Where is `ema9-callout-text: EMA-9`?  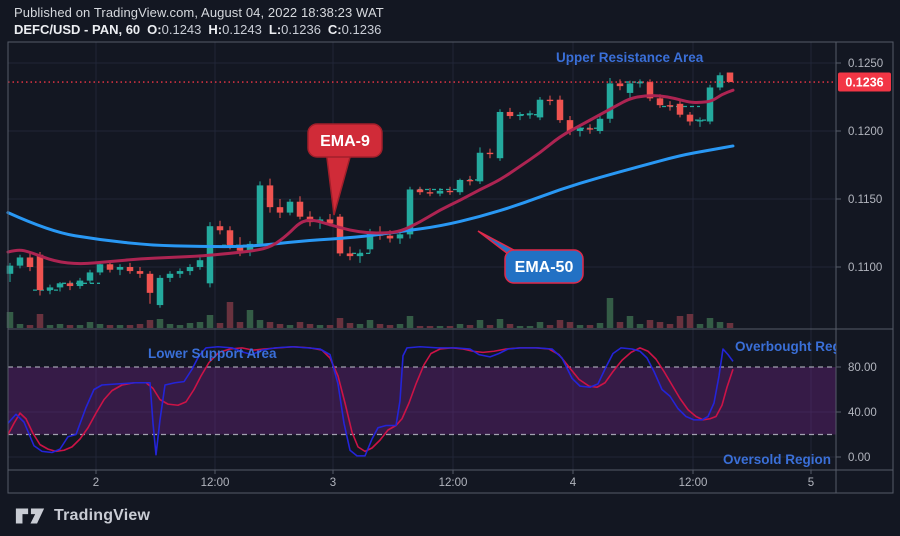 ema9-callout-text: EMA-9 is located at coordinates (345, 141).